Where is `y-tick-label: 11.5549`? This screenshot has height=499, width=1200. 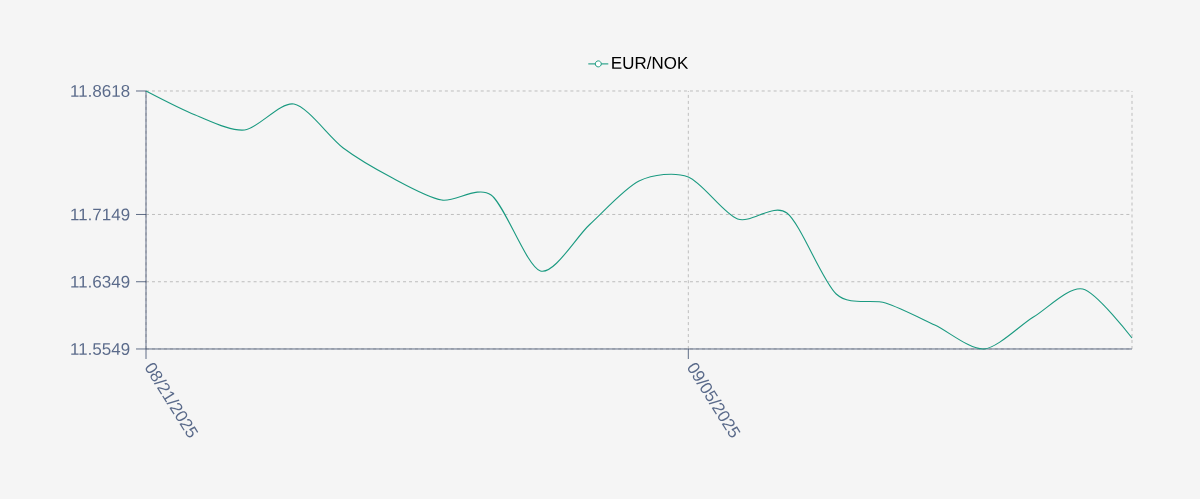 y-tick-label: 11.5549 is located at coordinates (100, 349).